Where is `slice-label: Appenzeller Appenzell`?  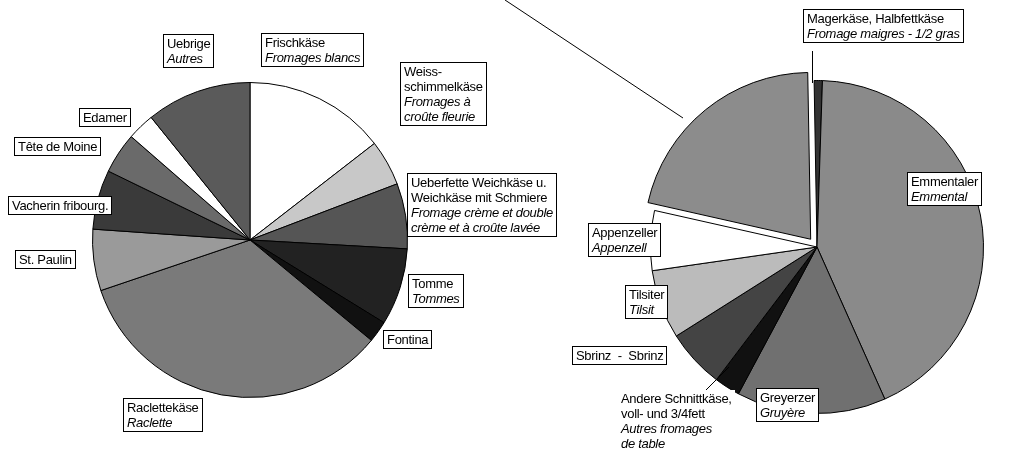 slice-label: Appenzeller Appenzell is located at coordinates (625, 240).